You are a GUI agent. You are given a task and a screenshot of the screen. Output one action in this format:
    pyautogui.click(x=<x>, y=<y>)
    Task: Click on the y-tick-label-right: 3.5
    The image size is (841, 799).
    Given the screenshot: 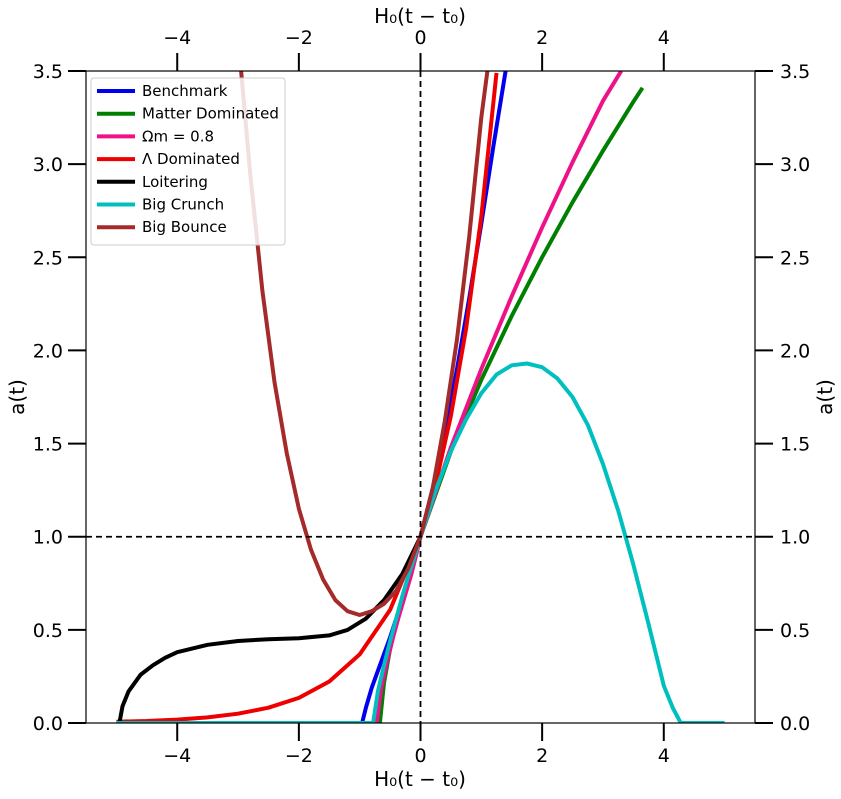 What is the action you would take?
    pyautogui.click(x=795, y=72)
    